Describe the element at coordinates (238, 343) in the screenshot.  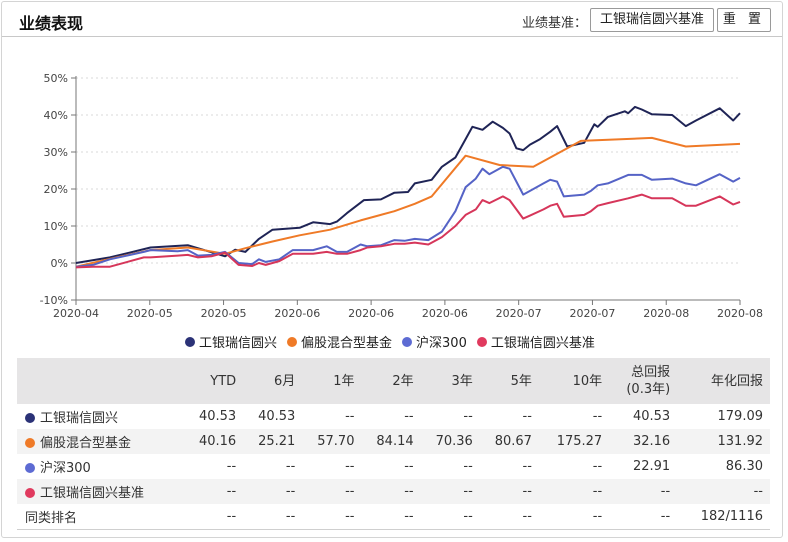
I see `legend-label: 工银瑞信圆兴` at that location.